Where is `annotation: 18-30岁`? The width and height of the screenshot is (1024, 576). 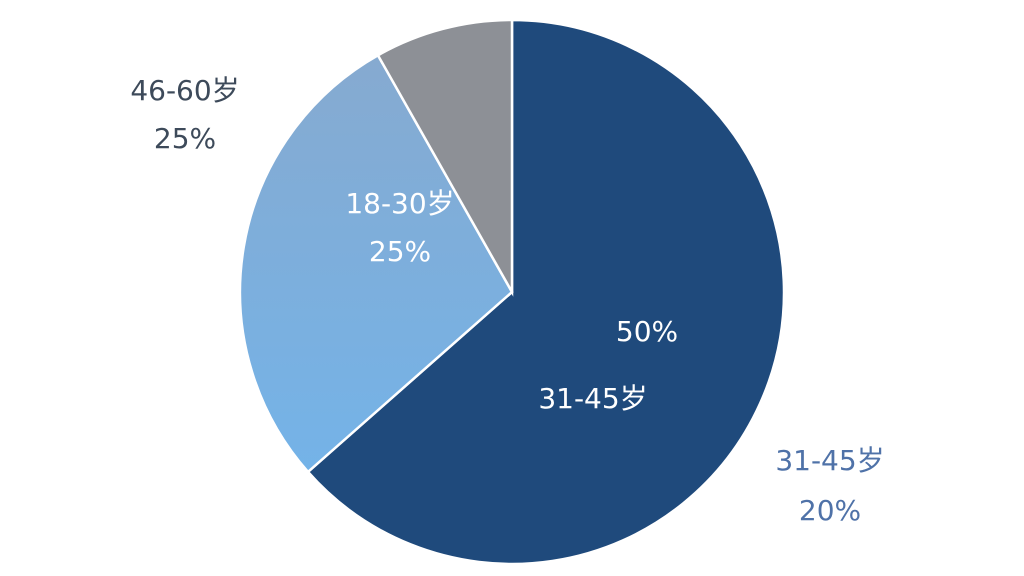 annotation: 18-30岁 is located at coordinates (399, 203).